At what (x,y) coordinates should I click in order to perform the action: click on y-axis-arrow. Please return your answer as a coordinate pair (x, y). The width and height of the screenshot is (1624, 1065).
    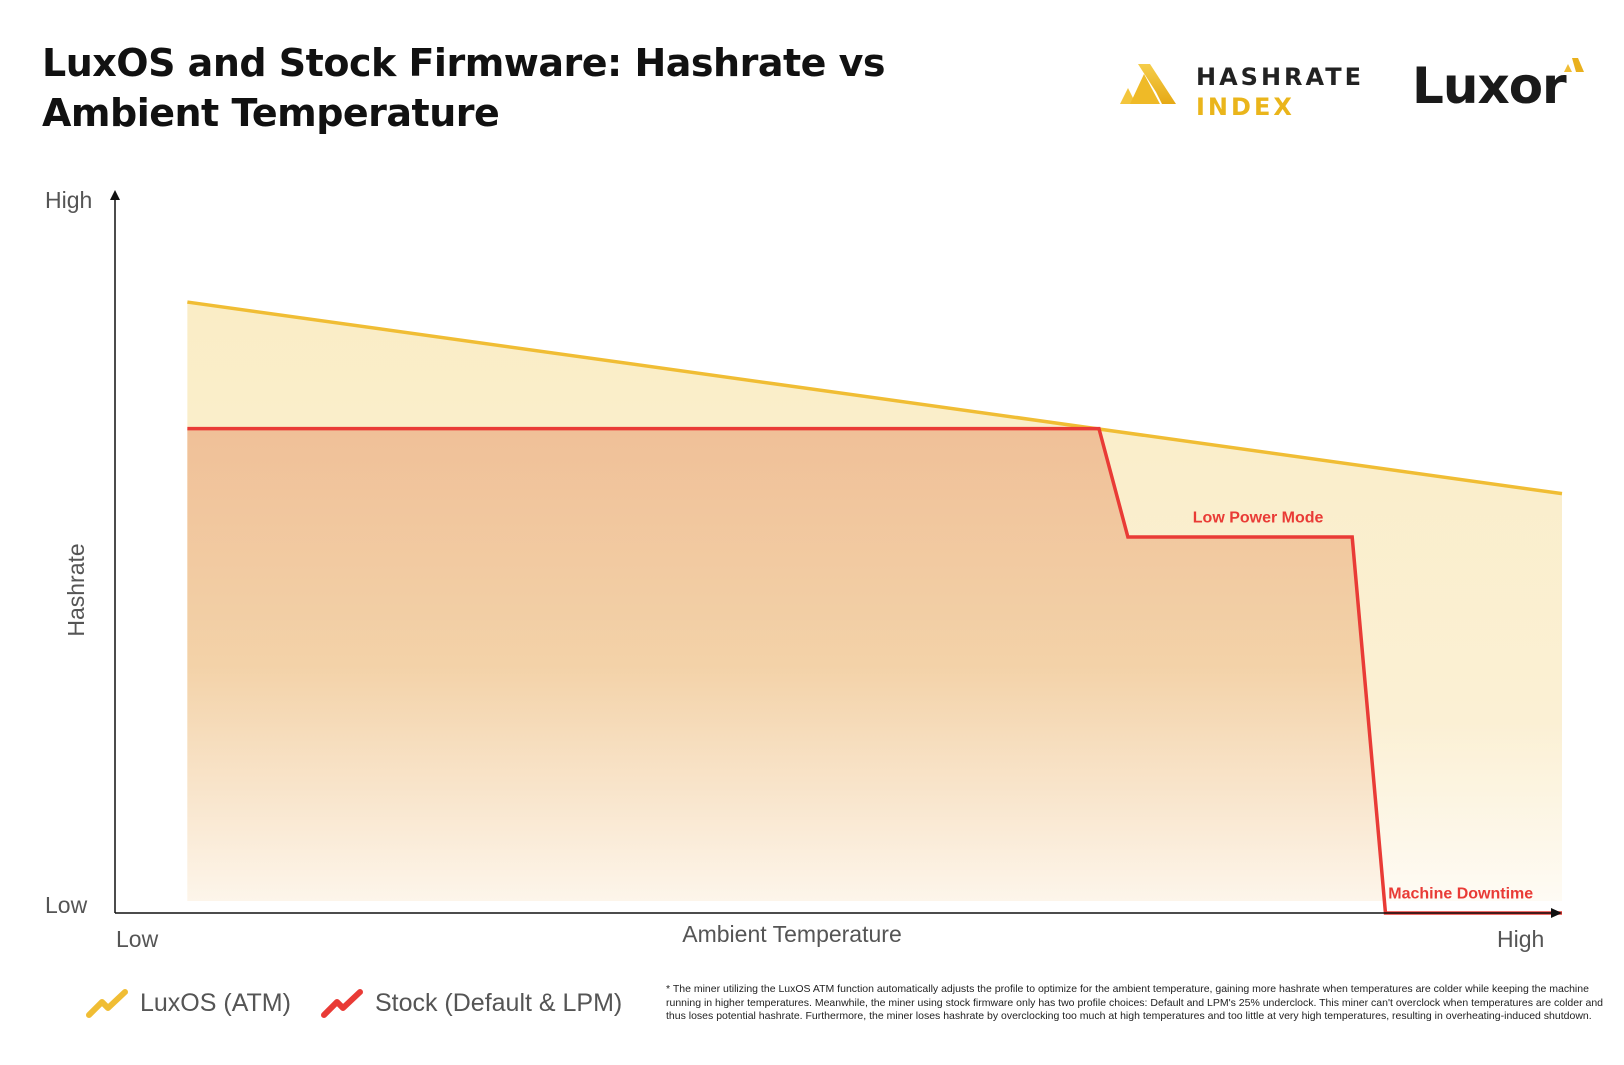
    Looking at the image, I should click on (115, 195).